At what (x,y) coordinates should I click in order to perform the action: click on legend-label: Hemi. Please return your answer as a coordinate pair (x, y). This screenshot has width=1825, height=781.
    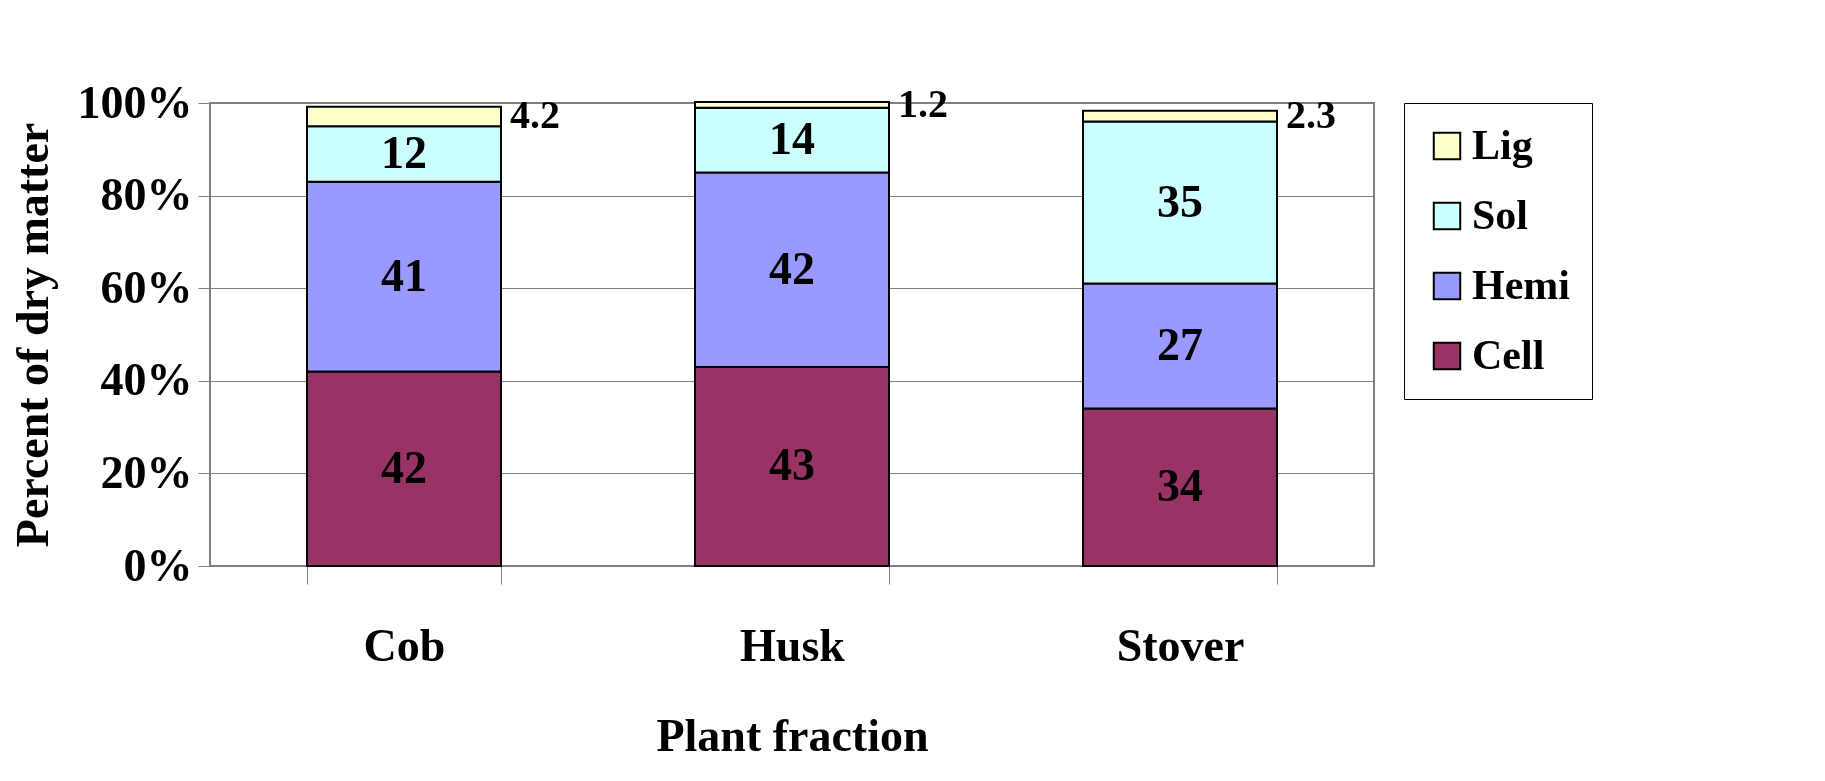
    Looking at the image, I should click on (1521, 285).